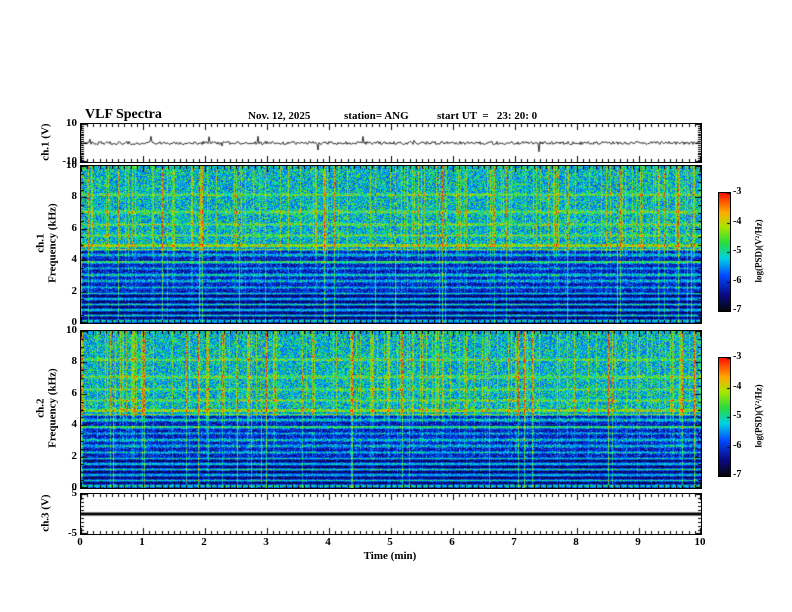 Image resolution: width=792 pixels, height=612 pixels. Describe the element at coordinates (80, 542) in the screenshot. I see `x-tick-label: 0` at that location.